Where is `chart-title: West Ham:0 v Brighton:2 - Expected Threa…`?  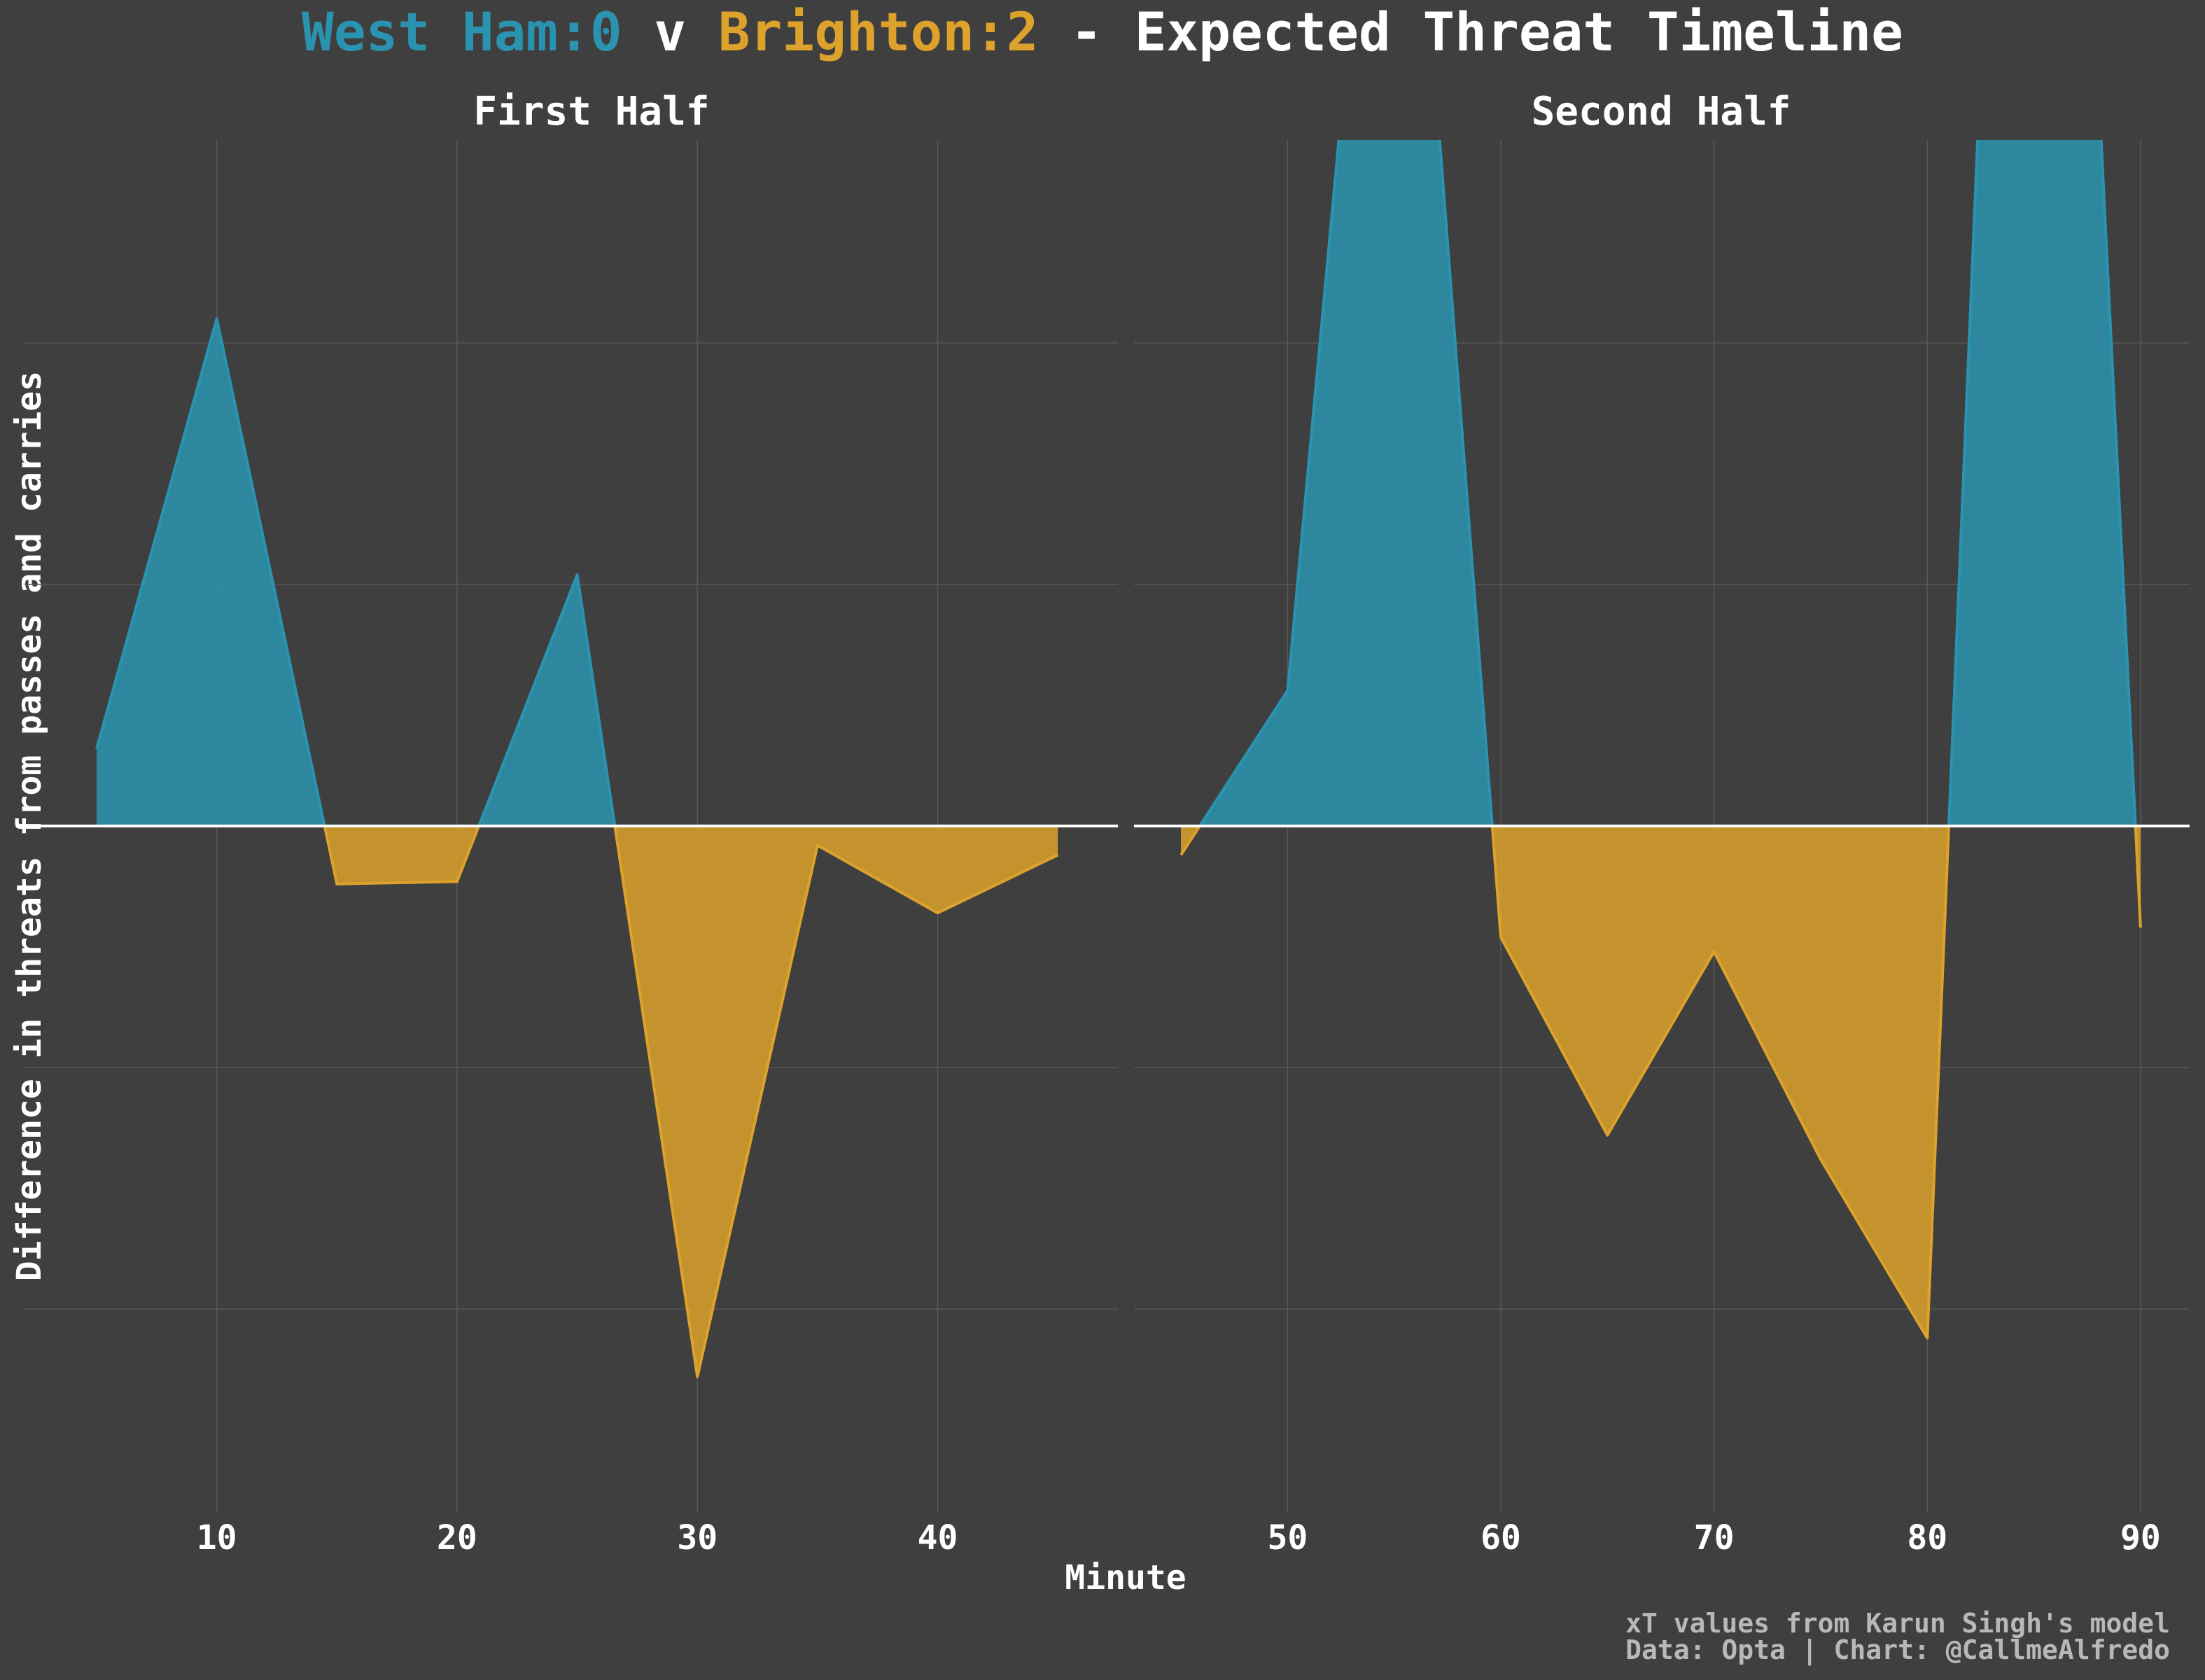
chart-title: West Ham:0 v Brighton:2 - Expected Threa… is located at coordinates (1102, 32).